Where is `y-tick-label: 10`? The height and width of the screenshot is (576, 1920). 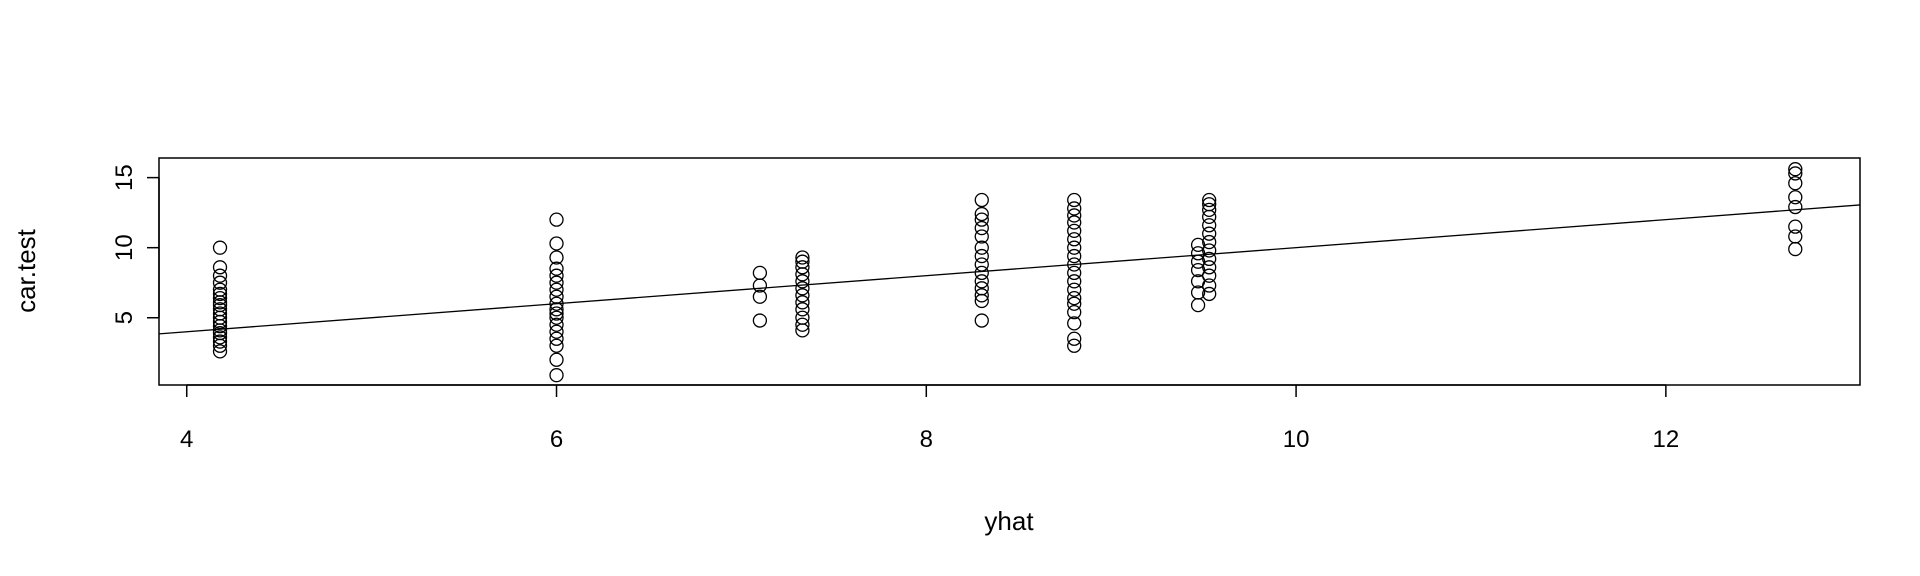 y-tick-label: 10 is located at coordinates (124, 247).